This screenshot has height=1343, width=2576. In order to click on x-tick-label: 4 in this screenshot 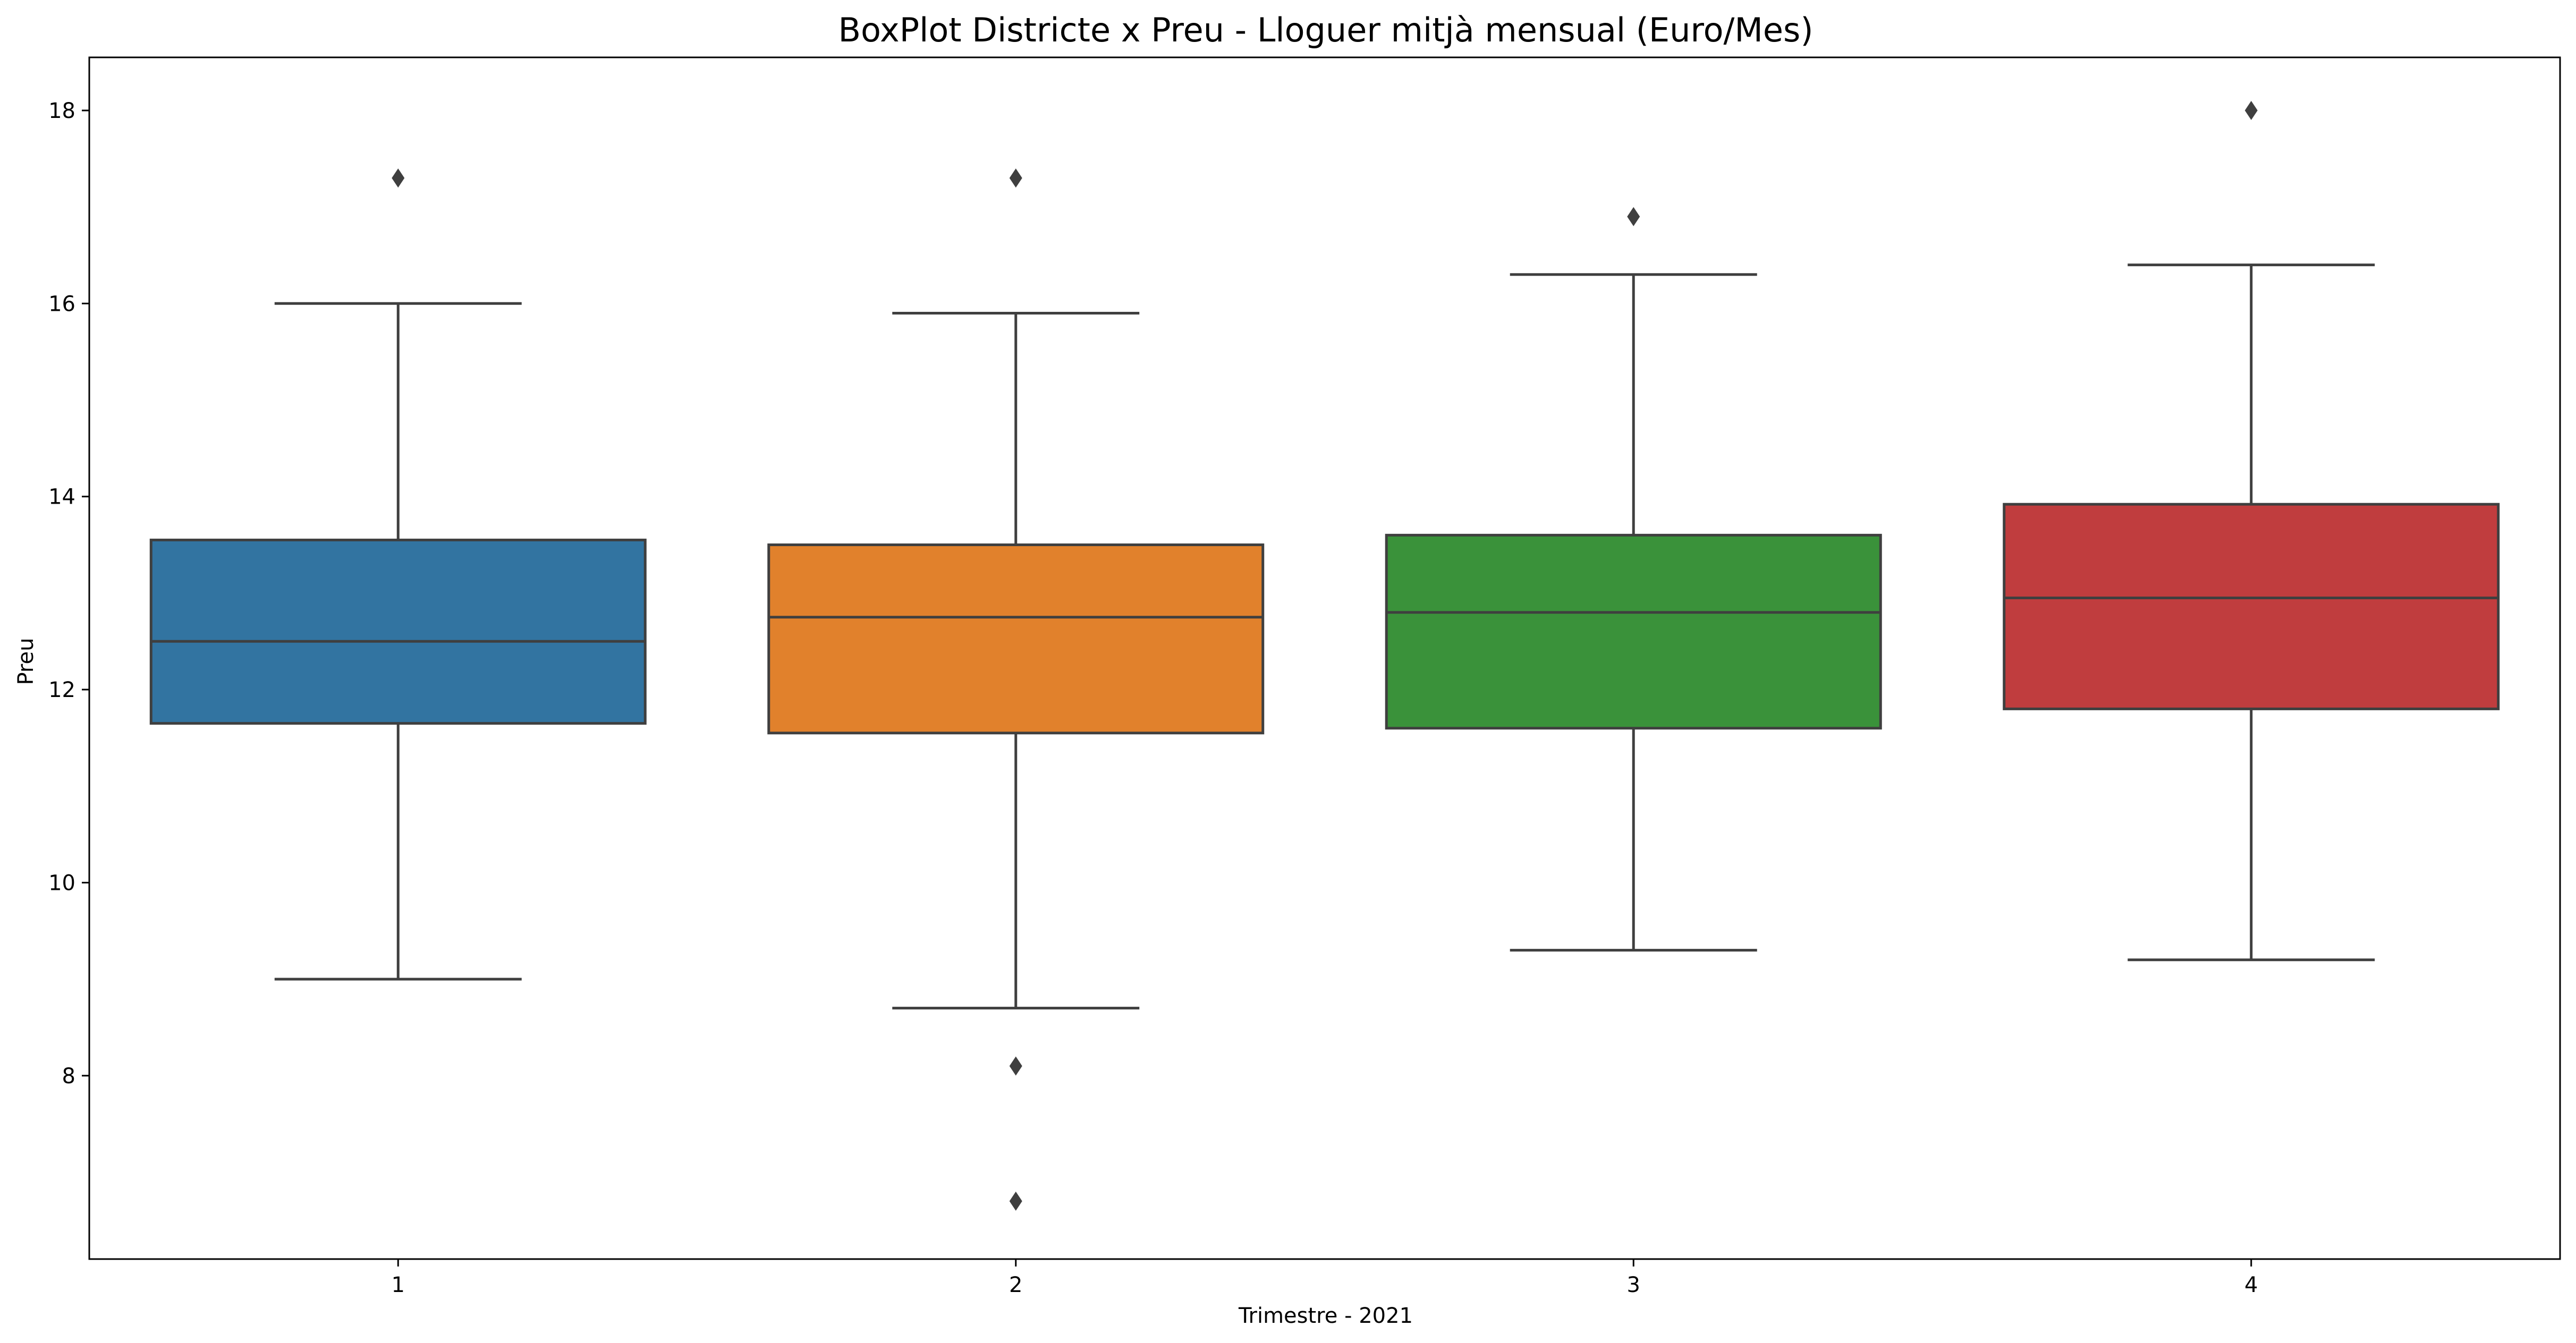, I will do `click(2251, 1285)`.